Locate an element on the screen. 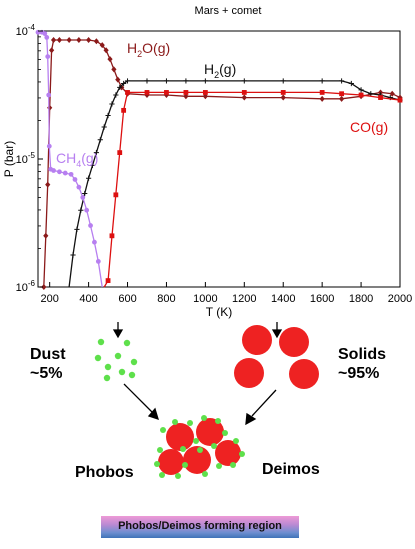 This screenshot has height=549, width=415. deimos-label: Deimos is located at coordinates (291, 469).